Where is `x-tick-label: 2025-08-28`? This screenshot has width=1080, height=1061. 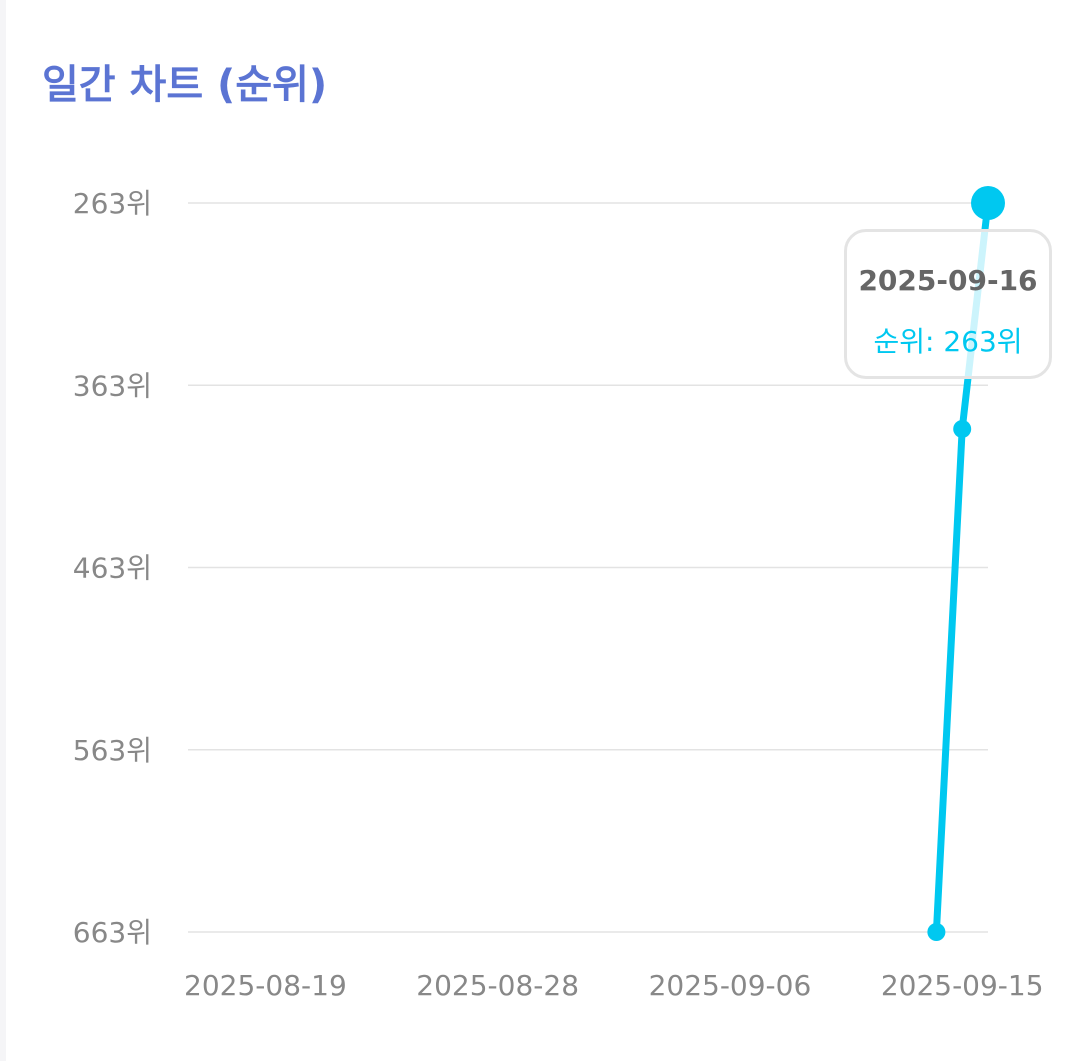
x-tick-label: 2025-08-28 is located at coordinates (497, 985).